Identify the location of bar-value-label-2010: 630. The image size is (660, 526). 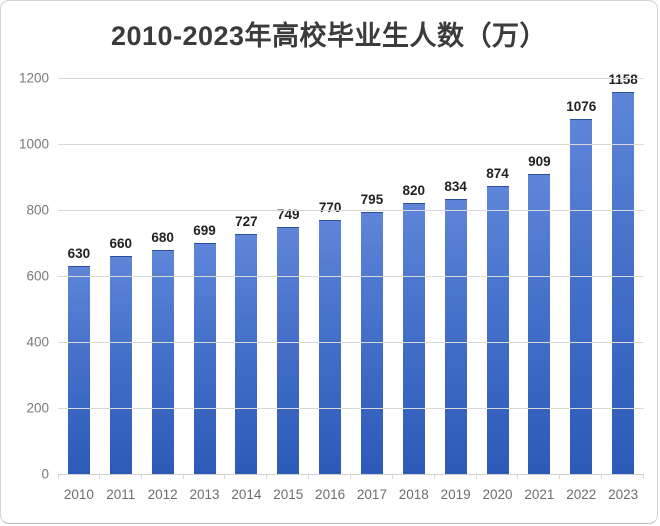
(79, 254).